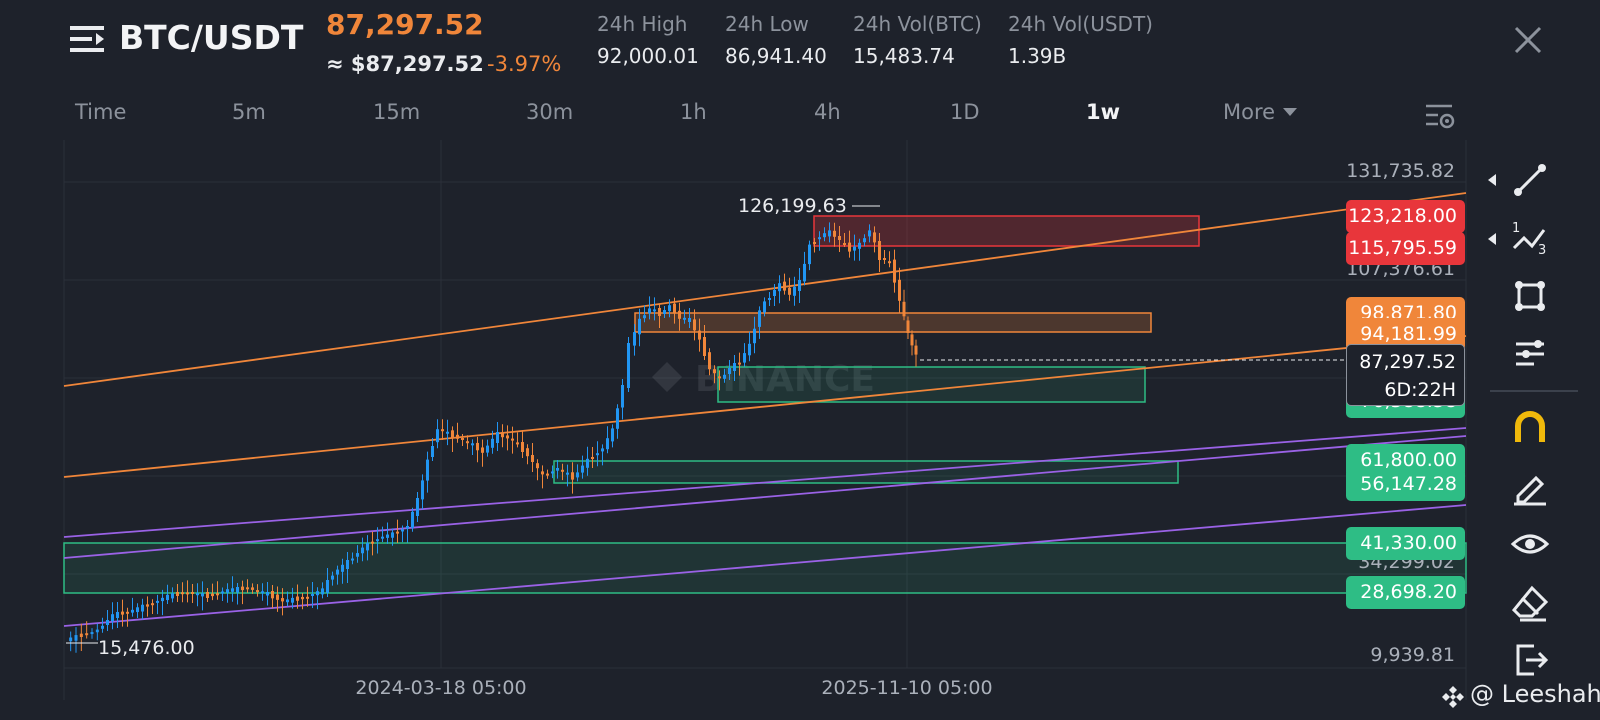 The height and width of the screenshot is (720, 1600). Describe the element at coordinates (1405, 543) in the screenshot. I see `price-tag: 41,330.00` at that location.